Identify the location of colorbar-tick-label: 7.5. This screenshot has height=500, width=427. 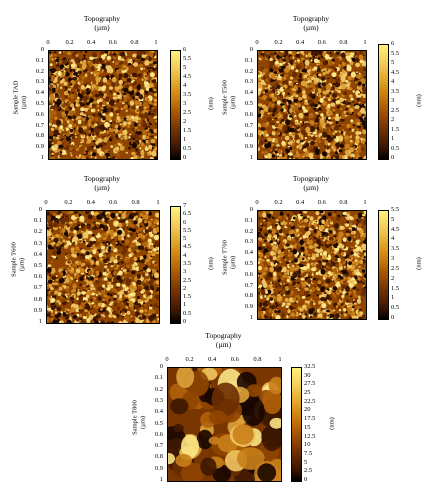
(308, 453).